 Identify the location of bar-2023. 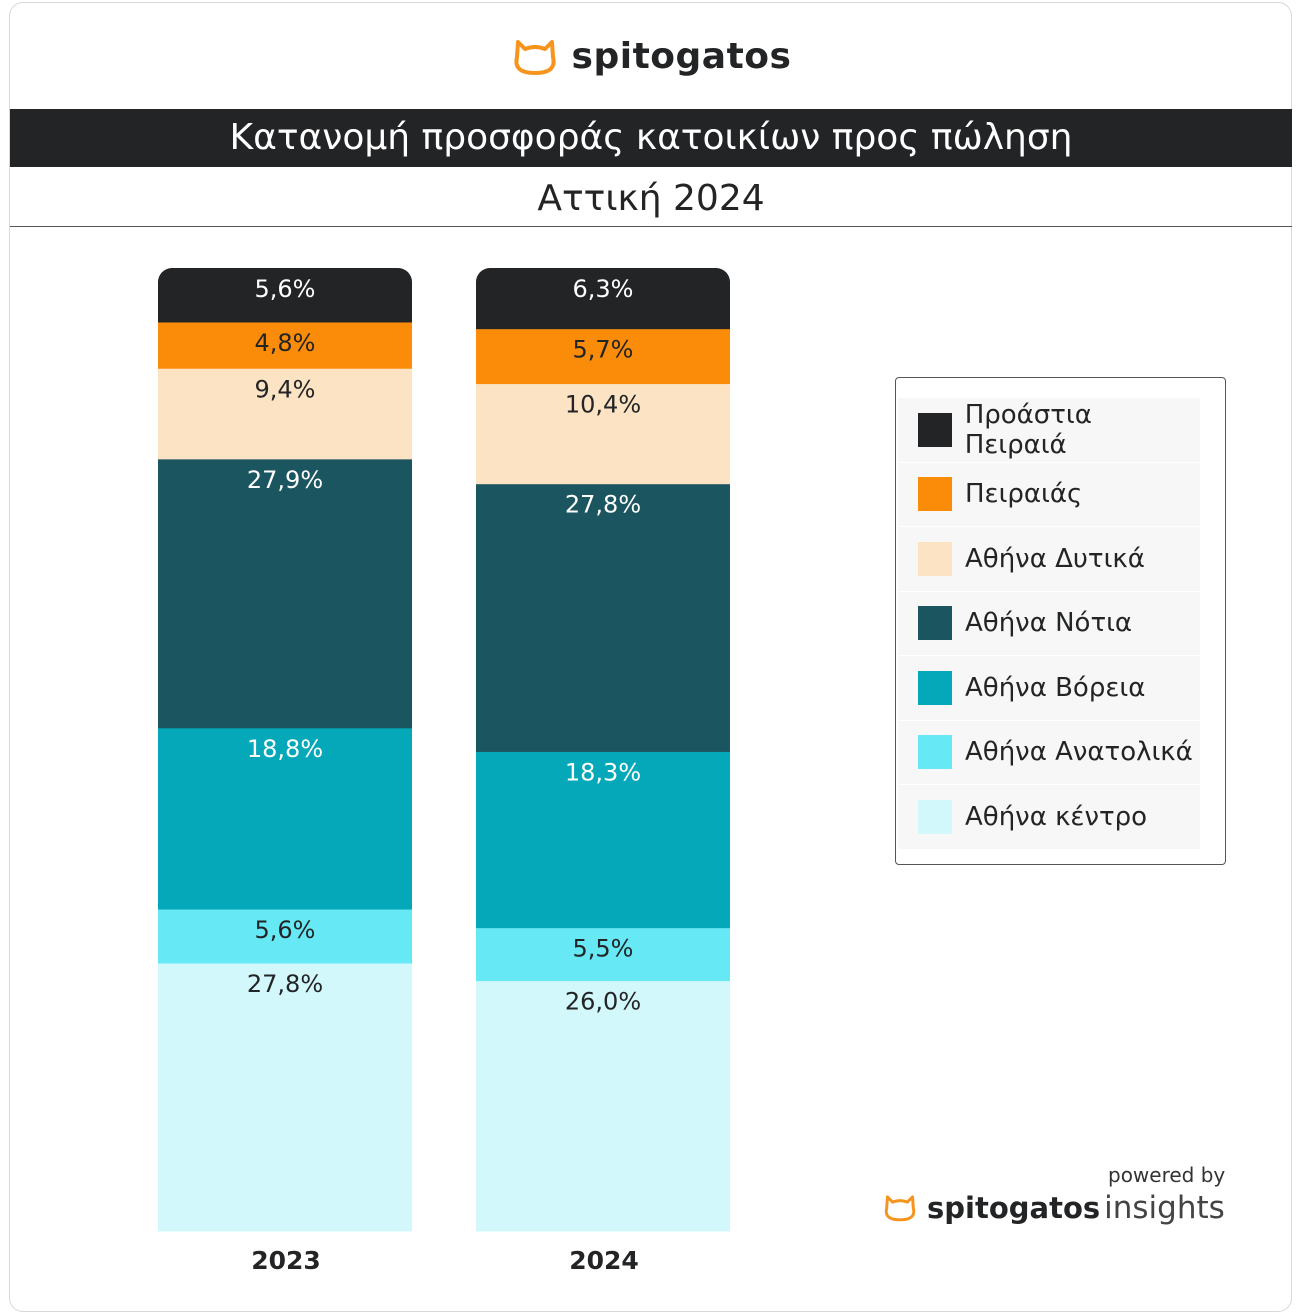
(285, 750).